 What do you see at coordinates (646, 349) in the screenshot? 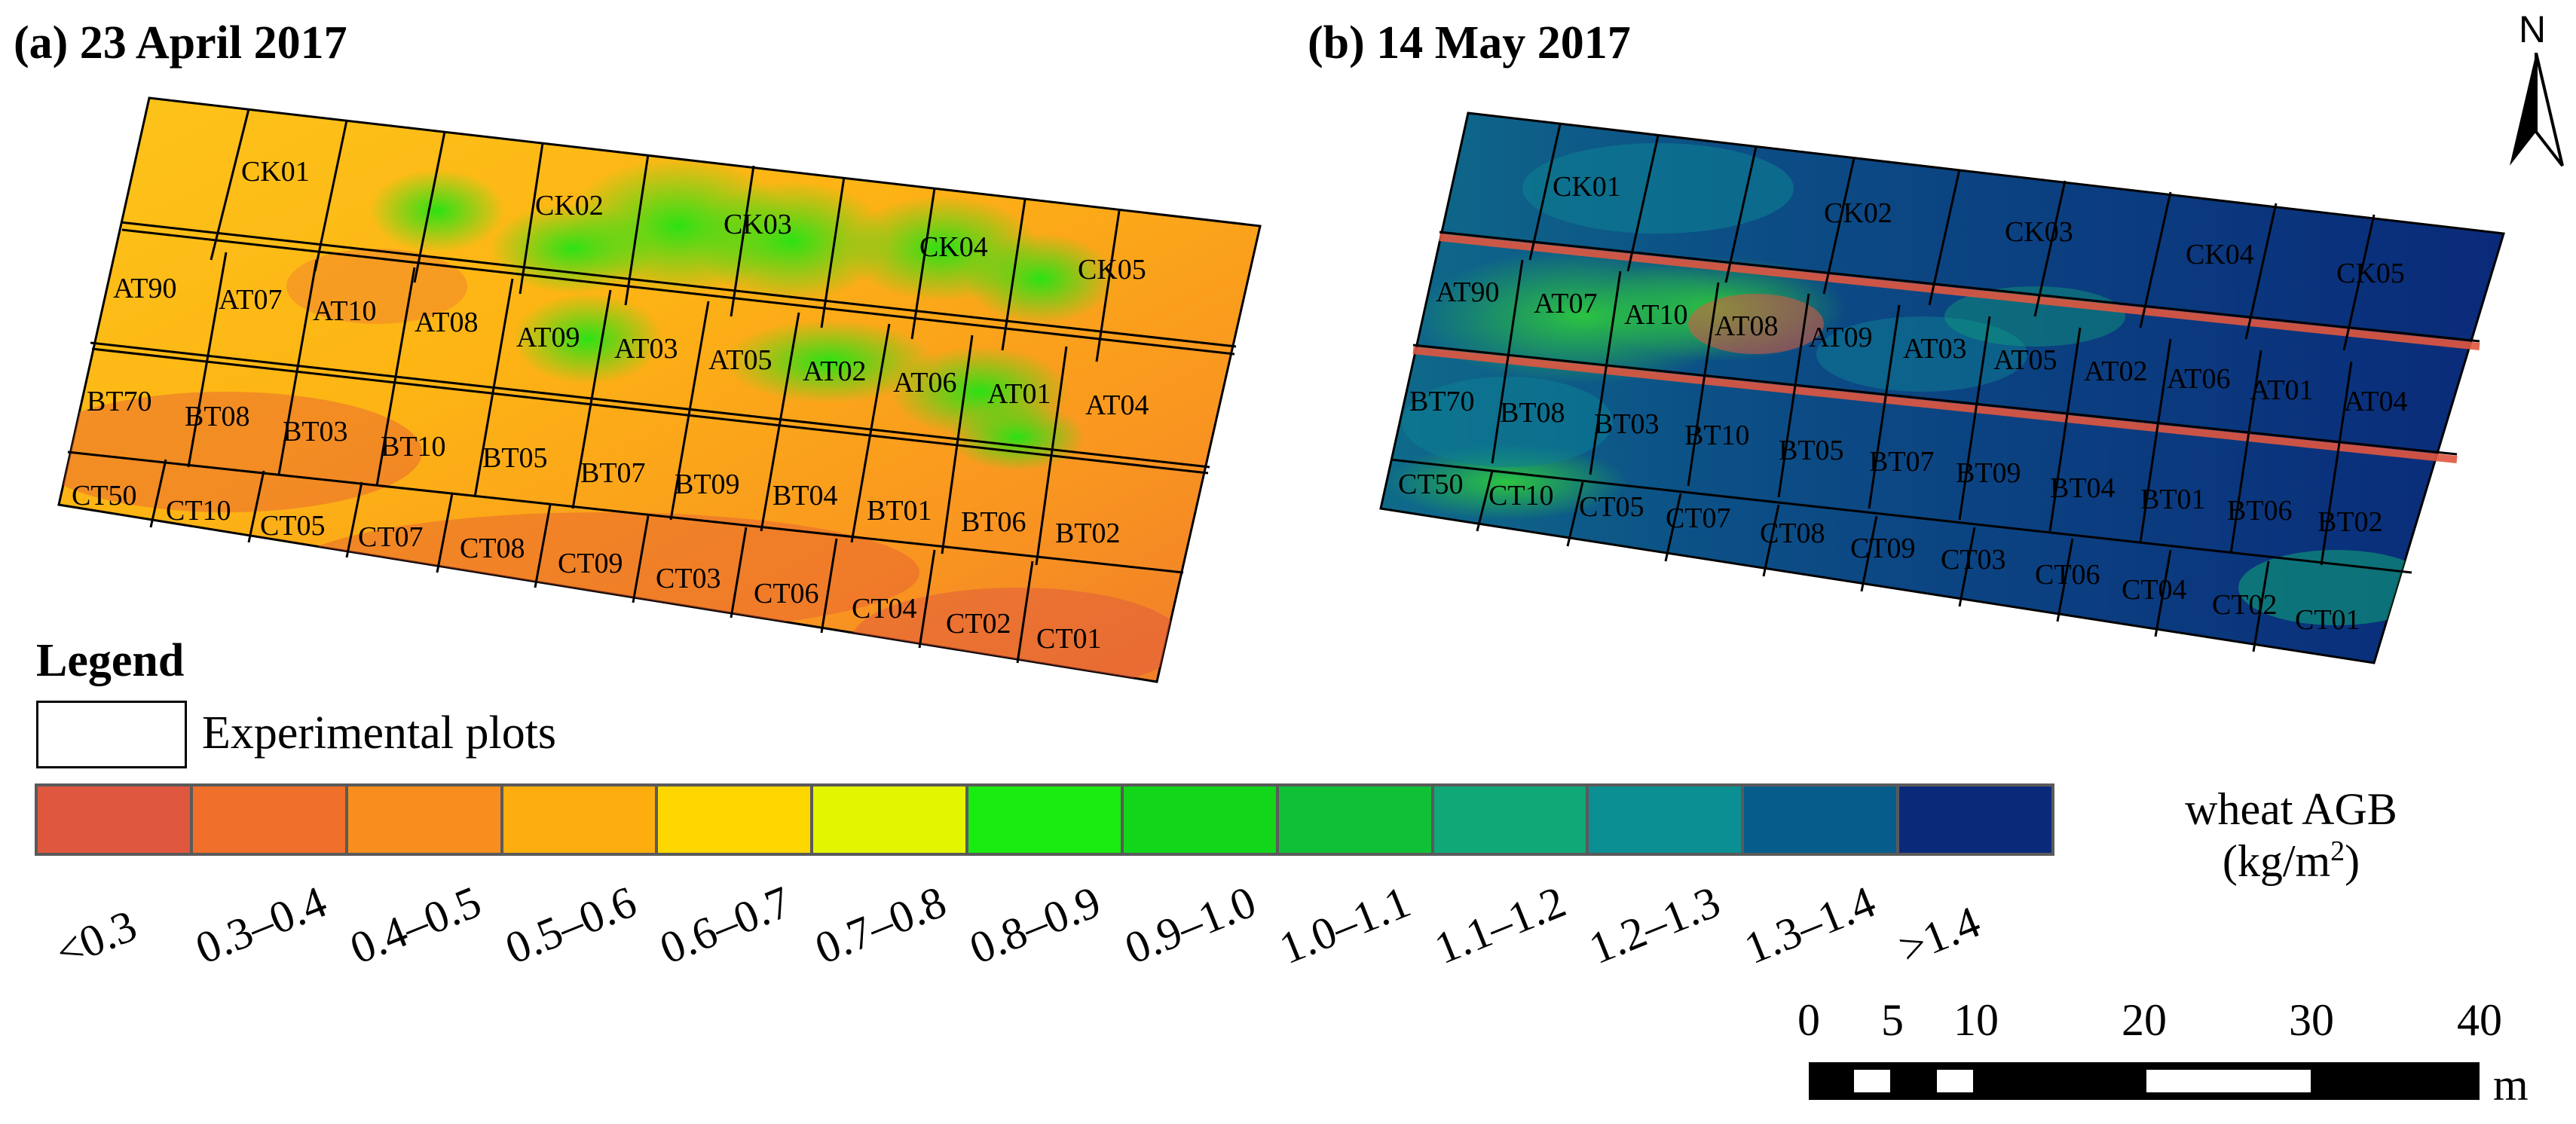
I see `plot-label: AT03` at bounding box center [646, 349].